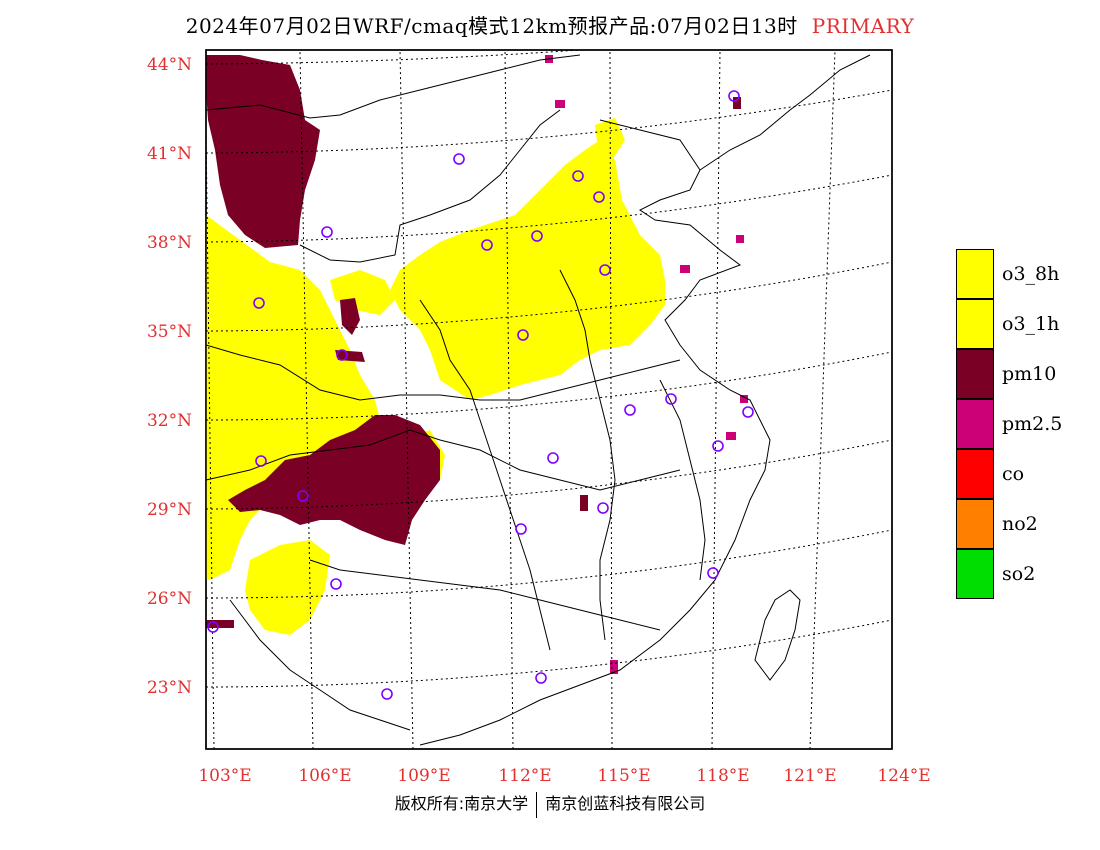 The height and width of the screenshot is (850, 1100). I want to click on legend-label: pm10, so click(1029, 374).